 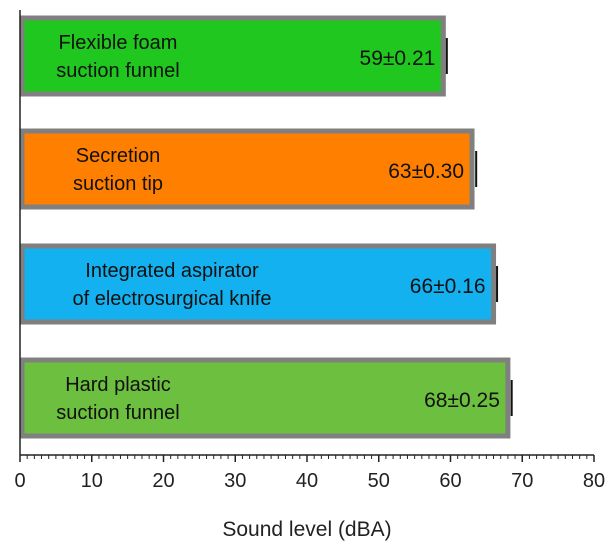 I want to click on bar-value-label: 63±0.30, so click(x=426, y=171).